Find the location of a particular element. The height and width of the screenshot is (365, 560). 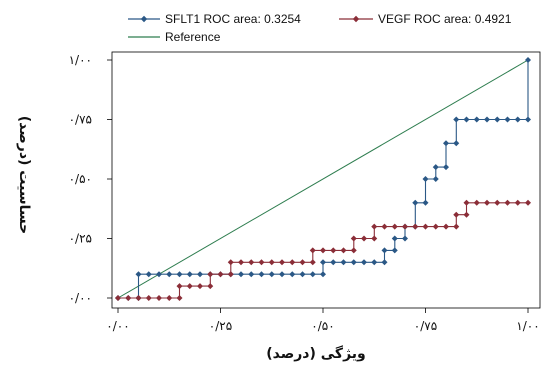

y-tick-label: ۰/۷۵ is located at coordinates (80, 120).